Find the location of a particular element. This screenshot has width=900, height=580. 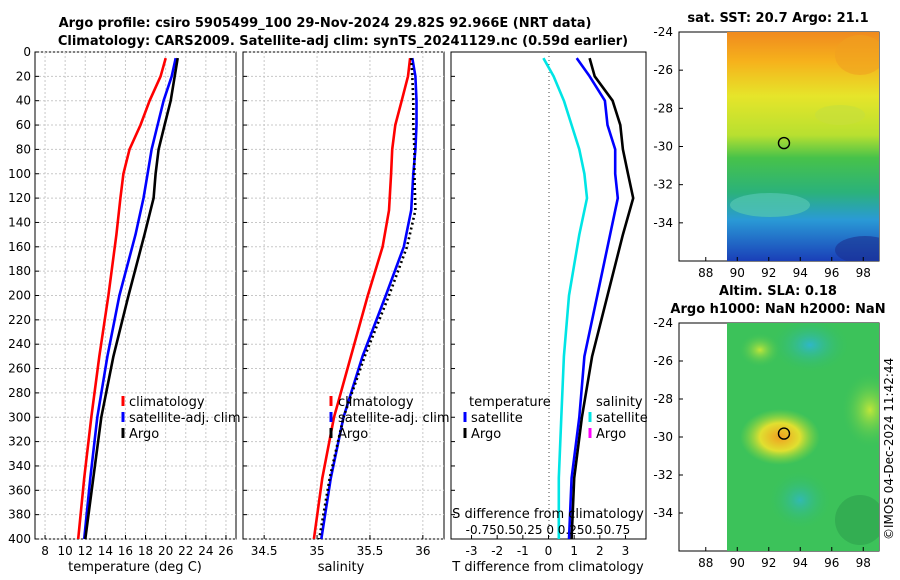

y-tick-label: 80 is located at coordinates (23, 149).